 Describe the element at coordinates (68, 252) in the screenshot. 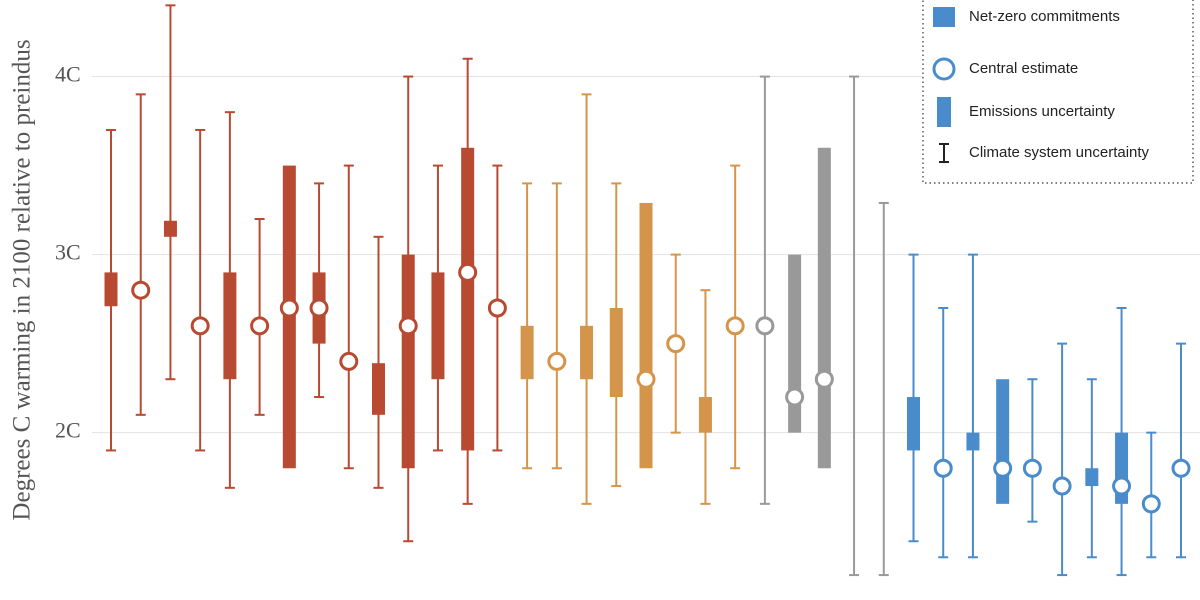

I see `y-tick-label: 3C` at that location.